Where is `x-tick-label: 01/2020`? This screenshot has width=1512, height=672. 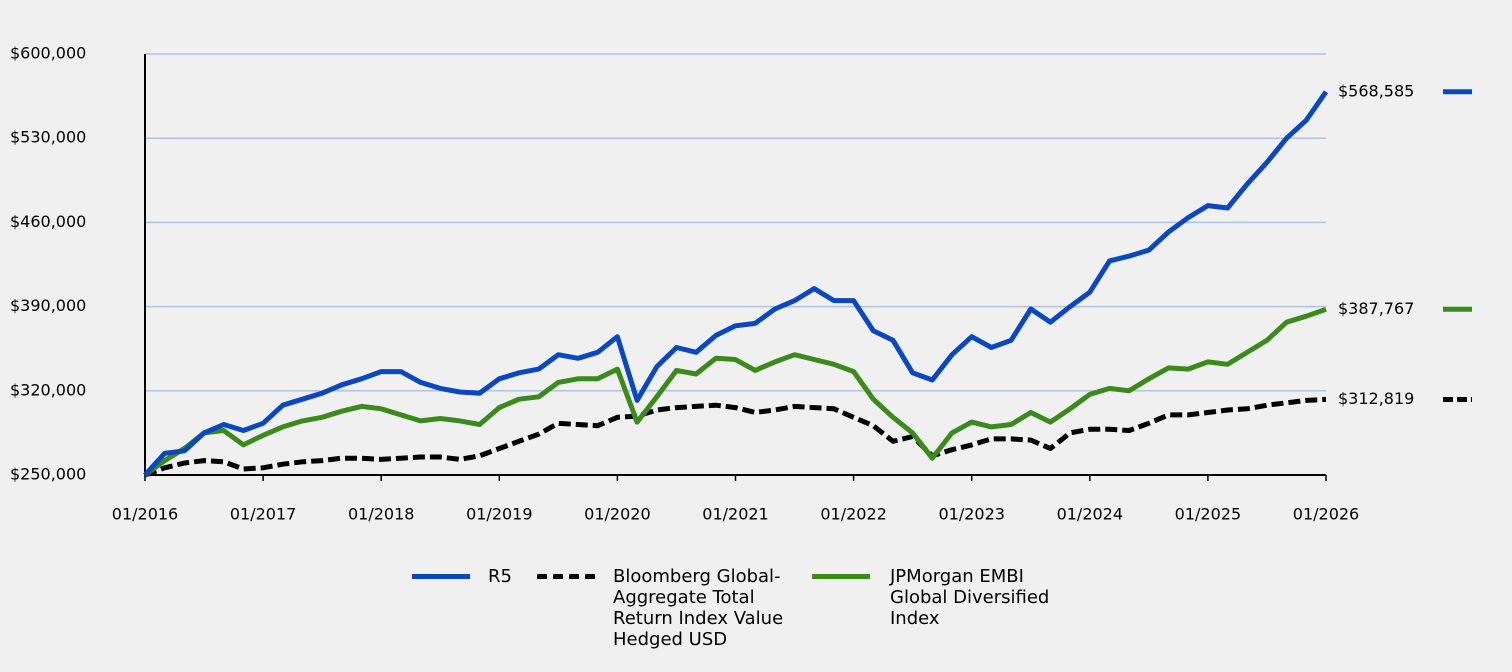 x-tick-label: 01/2020 is located at coordinates (617, 514).